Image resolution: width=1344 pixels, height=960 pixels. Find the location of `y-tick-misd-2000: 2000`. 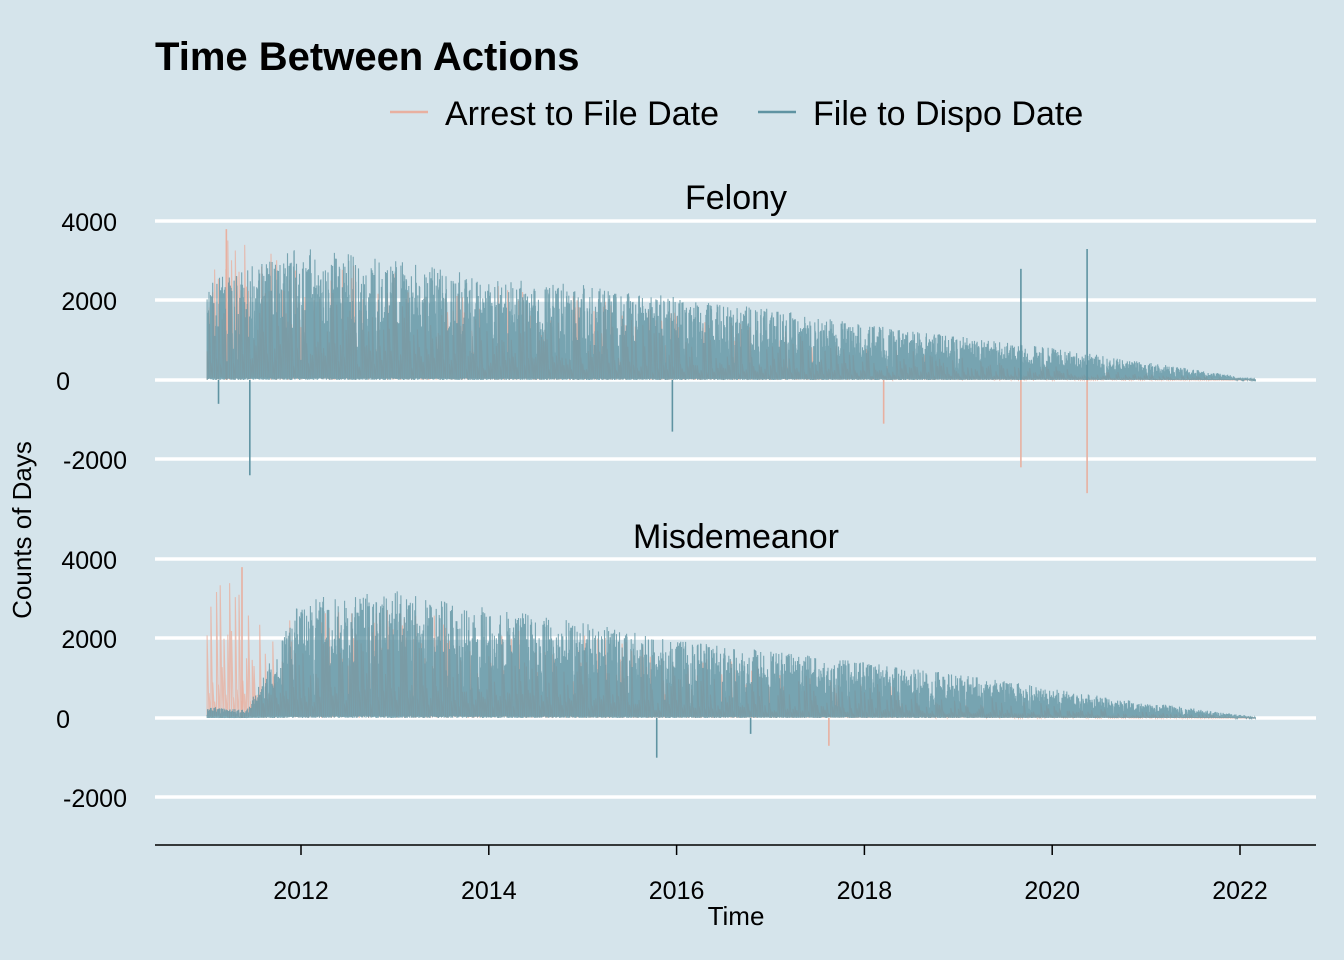

y-tick-misd-2000: 2000 is located at coordinates (89, 640).